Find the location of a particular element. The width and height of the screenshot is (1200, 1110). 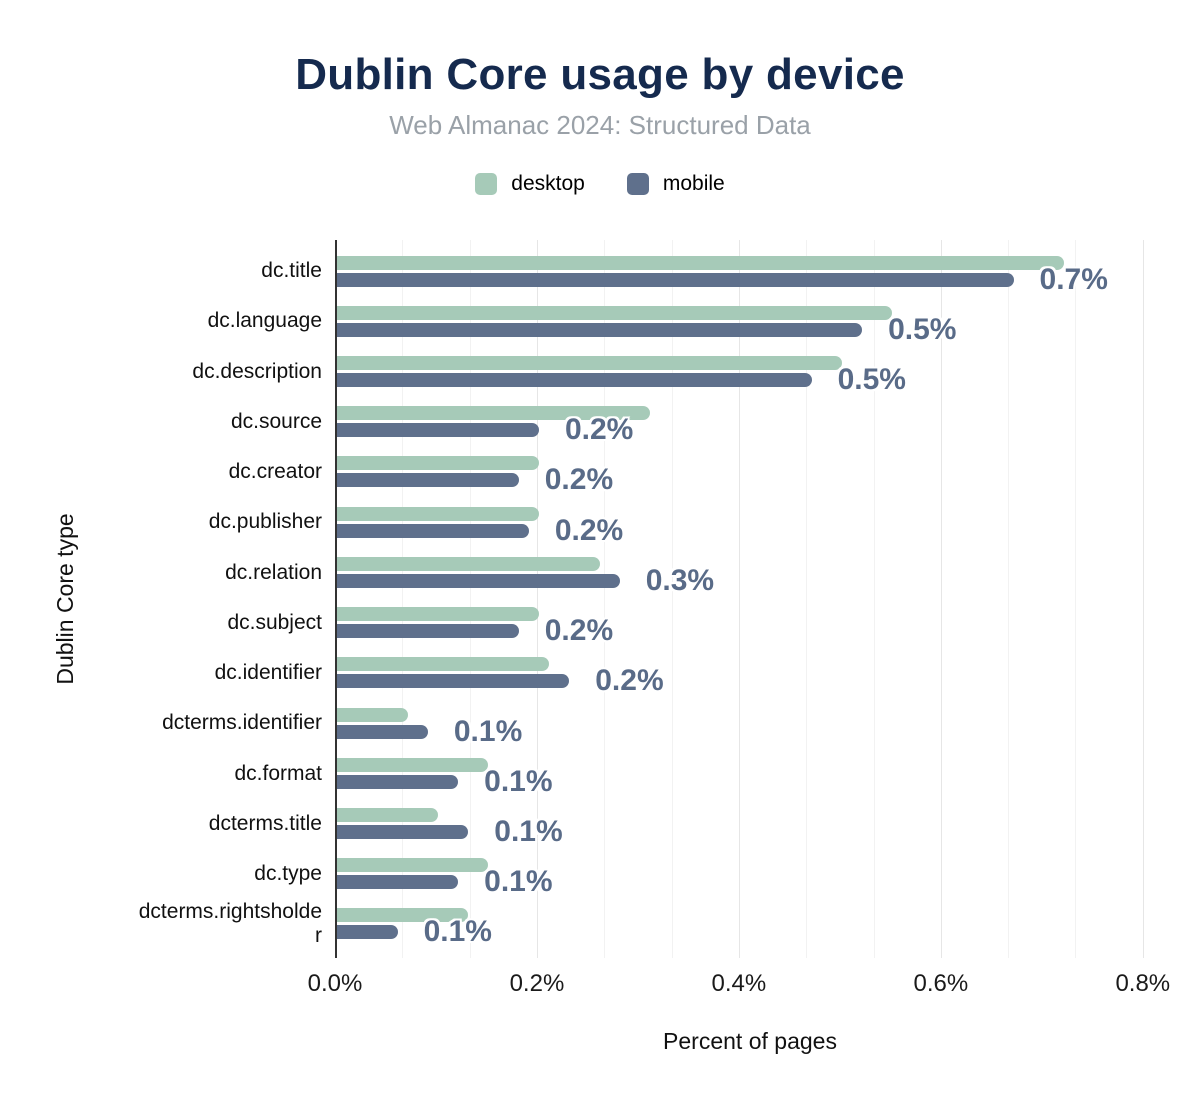

legend-item-desktop: desktop is located at coordinates (530, 184).